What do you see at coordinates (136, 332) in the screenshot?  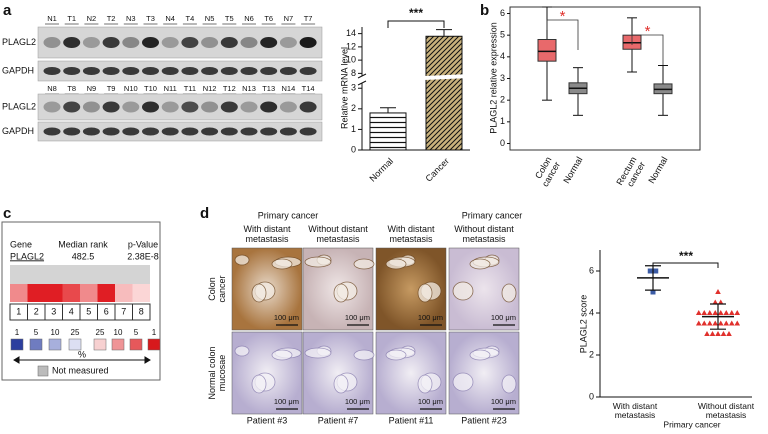 I see `legend-number: 5` at bounding box center [136, 332].